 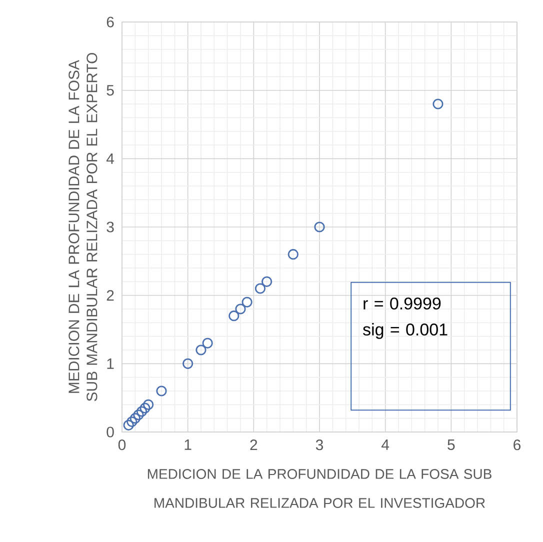 I want to click on x-tick-label: 4, so click(x=386, y=445).